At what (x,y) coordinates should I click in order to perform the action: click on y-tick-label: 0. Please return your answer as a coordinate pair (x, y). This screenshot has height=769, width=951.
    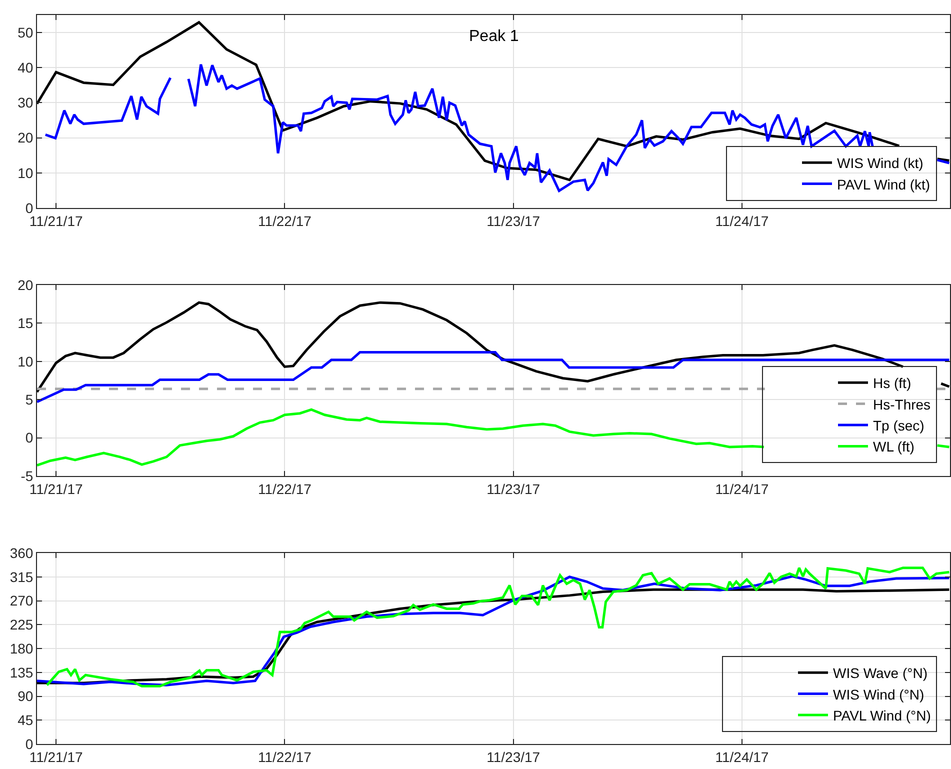
    Looking at the image, I should click on (29, 438).